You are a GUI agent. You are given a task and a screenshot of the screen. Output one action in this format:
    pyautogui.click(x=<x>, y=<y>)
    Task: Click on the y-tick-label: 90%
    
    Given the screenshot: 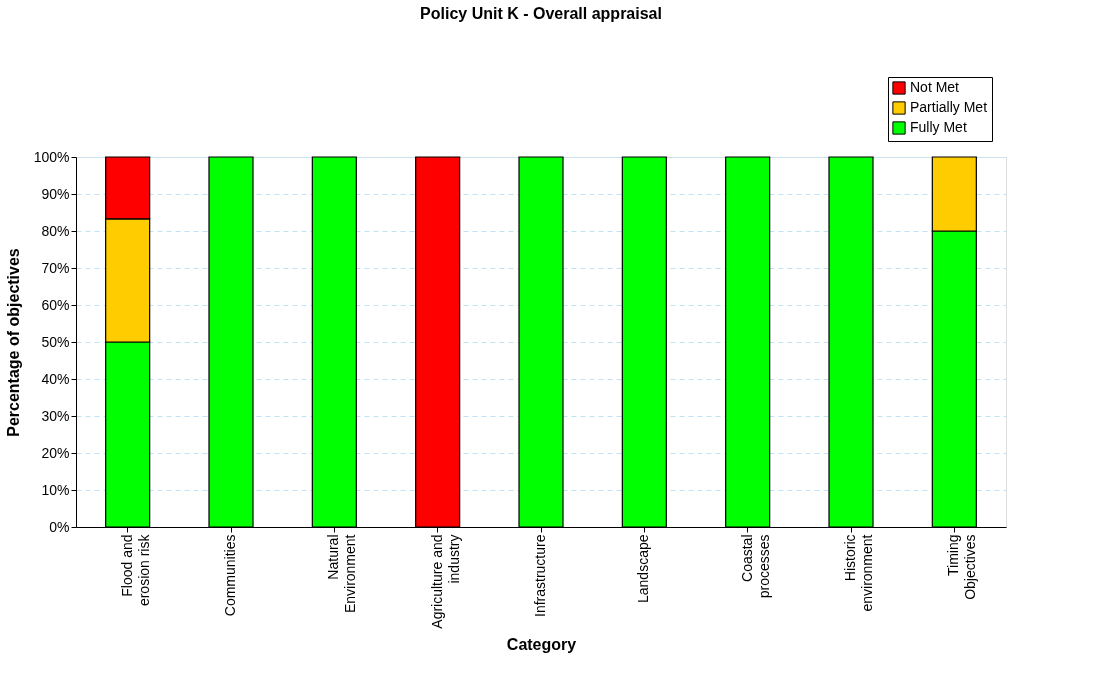 What is the action you would take?
    pyautogui.click(x=55, y=193)
    